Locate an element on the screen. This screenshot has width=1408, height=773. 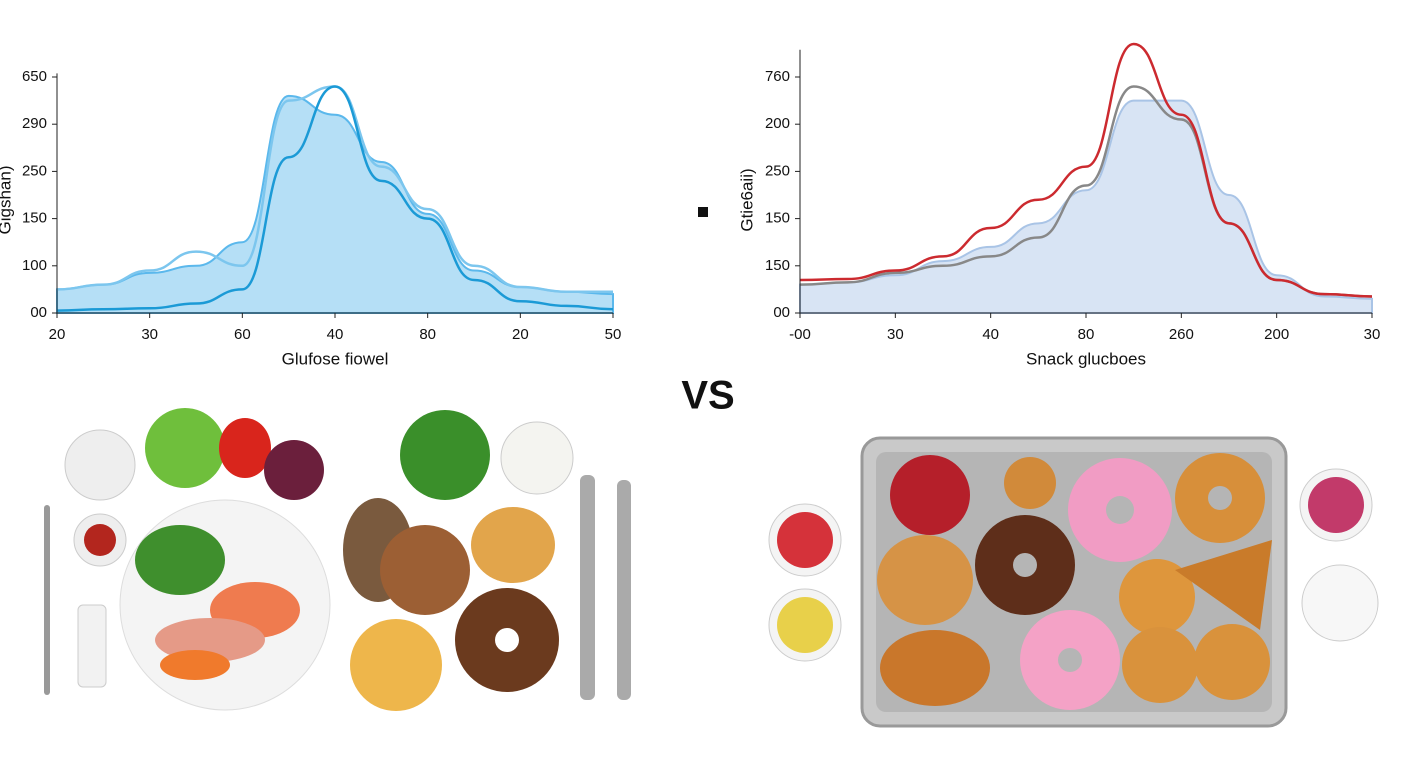
x-axis-title: Snack glucboes is located at coordinates (1086, 358).